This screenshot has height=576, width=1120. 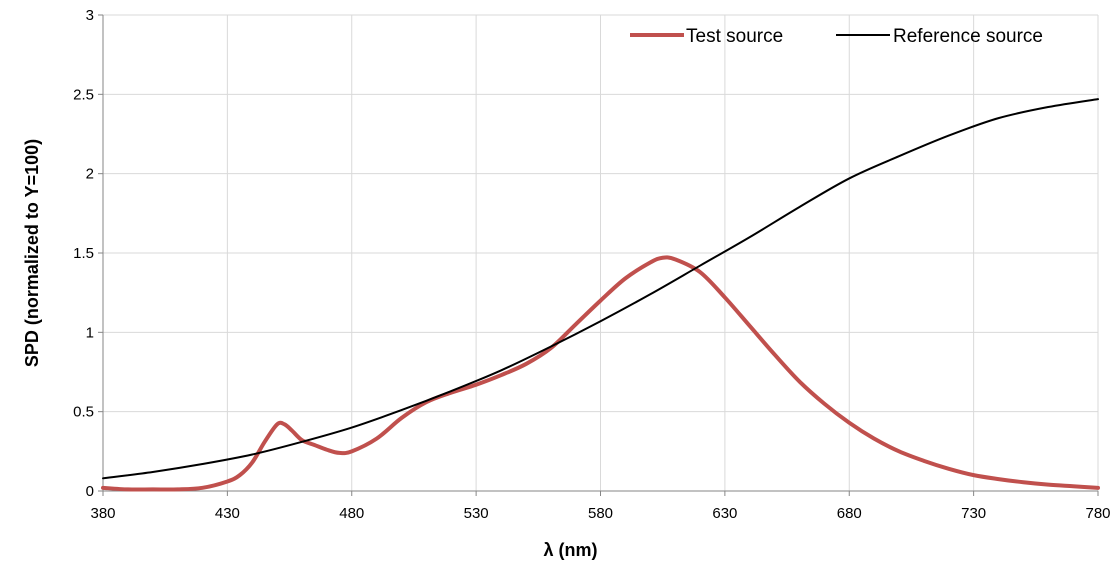 What do you see at coordinates (724, 513) in the screenshot?
I see `x-tick-label: 630` at bounding box center [724, 513].